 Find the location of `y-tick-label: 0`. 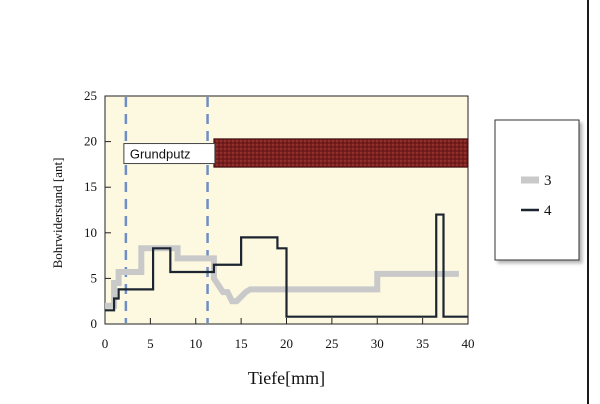

y-tick-label: 0 is located at coordinates (94, 323).